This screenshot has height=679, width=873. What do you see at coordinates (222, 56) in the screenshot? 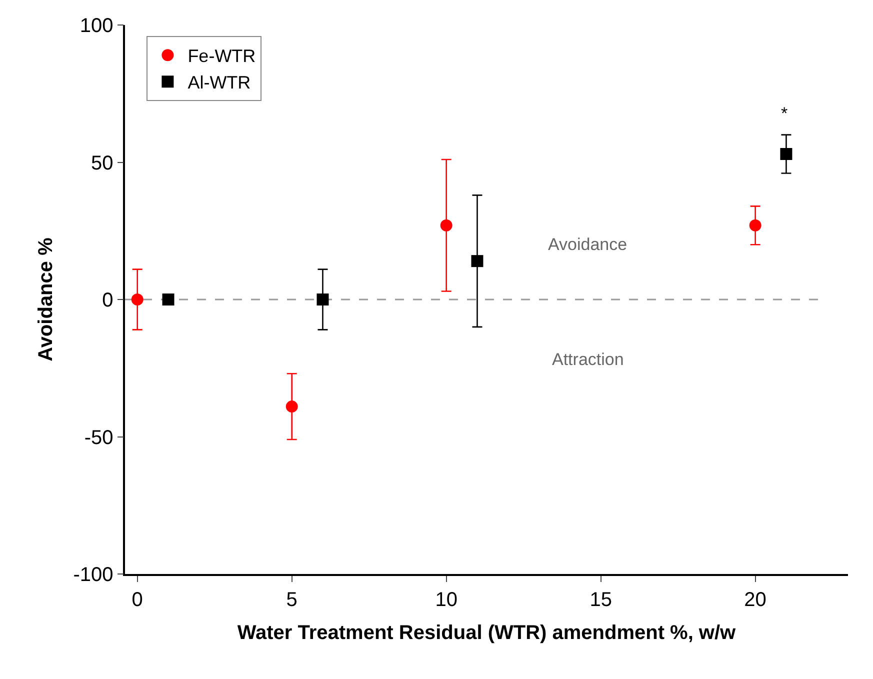
I see `legend-label: Fe-WTR` at bounding box center [222, 56].